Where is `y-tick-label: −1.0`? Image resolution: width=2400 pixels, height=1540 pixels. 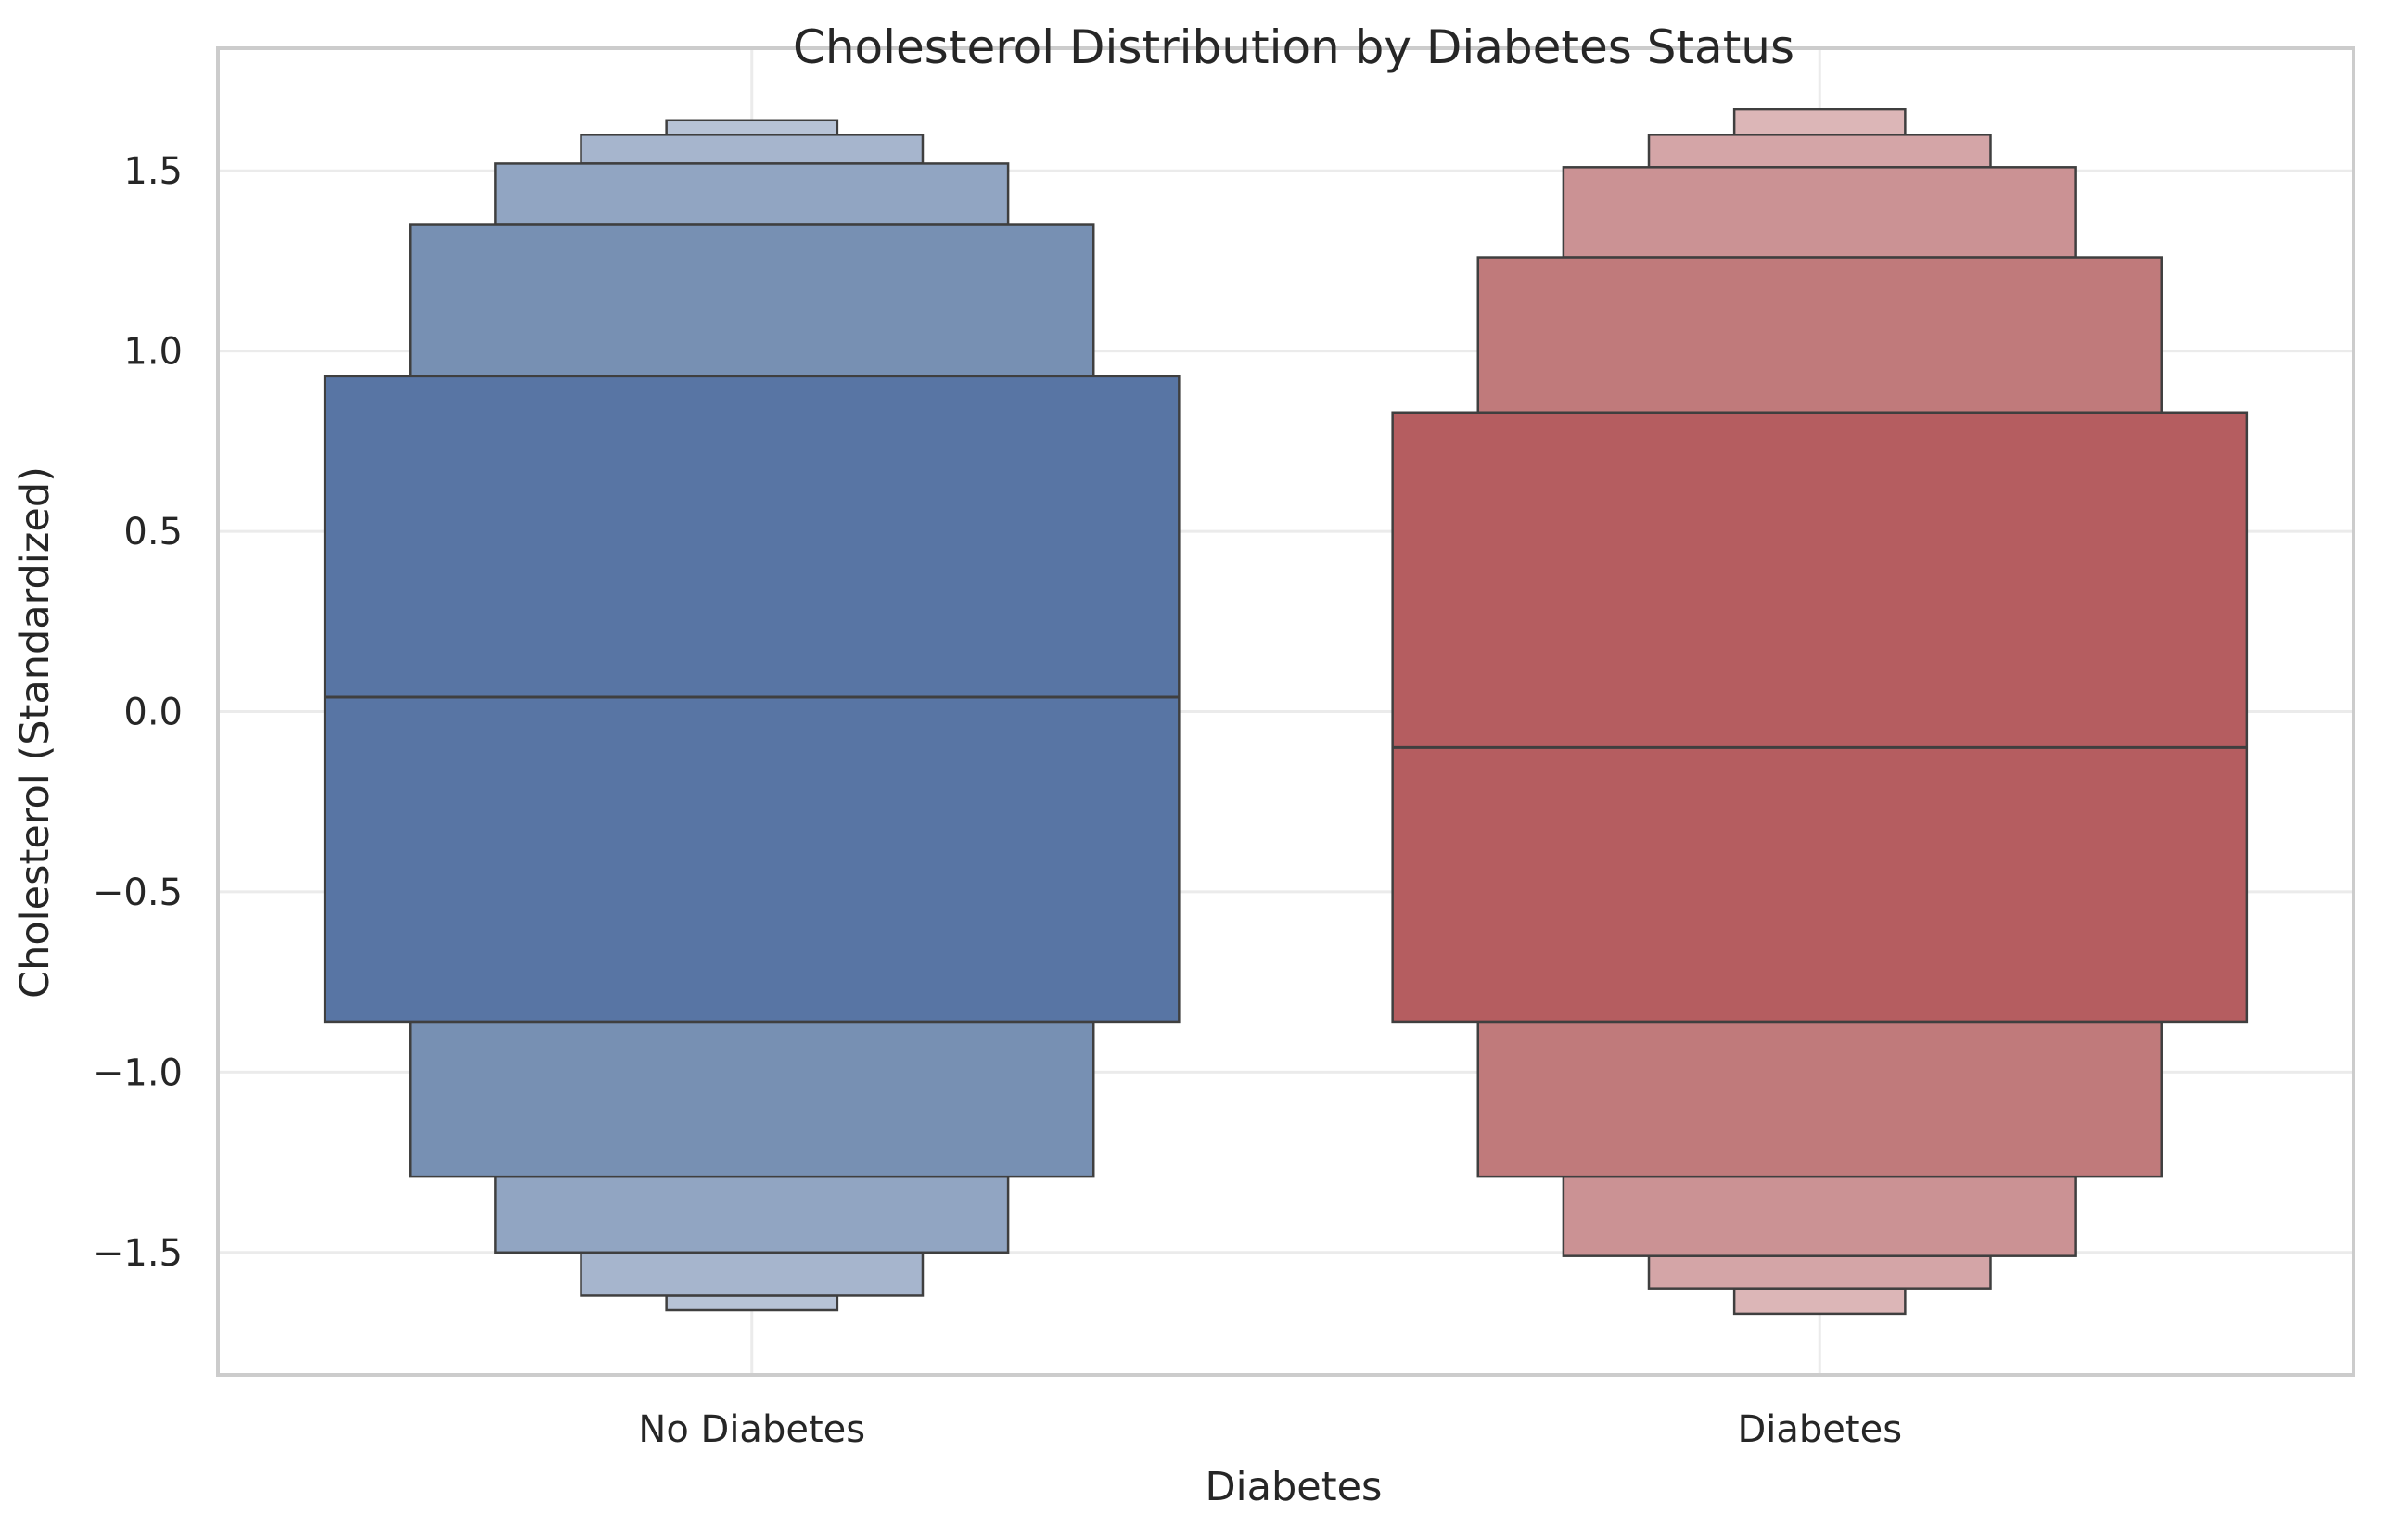
y-tick-label: −1.0 is located at coordinates (138, 1072).